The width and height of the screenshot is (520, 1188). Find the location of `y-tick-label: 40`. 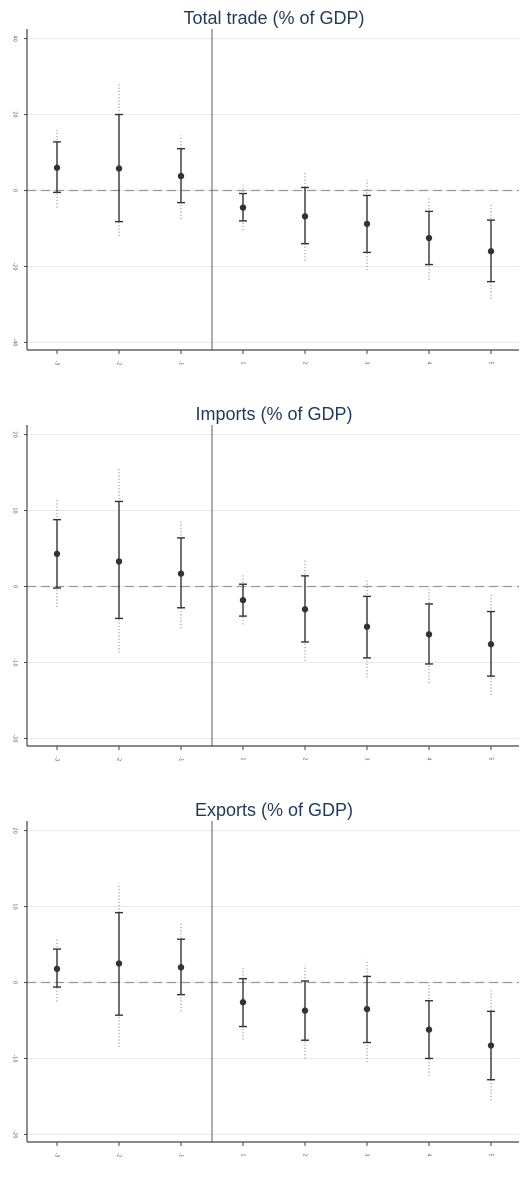

y-tick-label: 40 is located at coordinates (15, 38).